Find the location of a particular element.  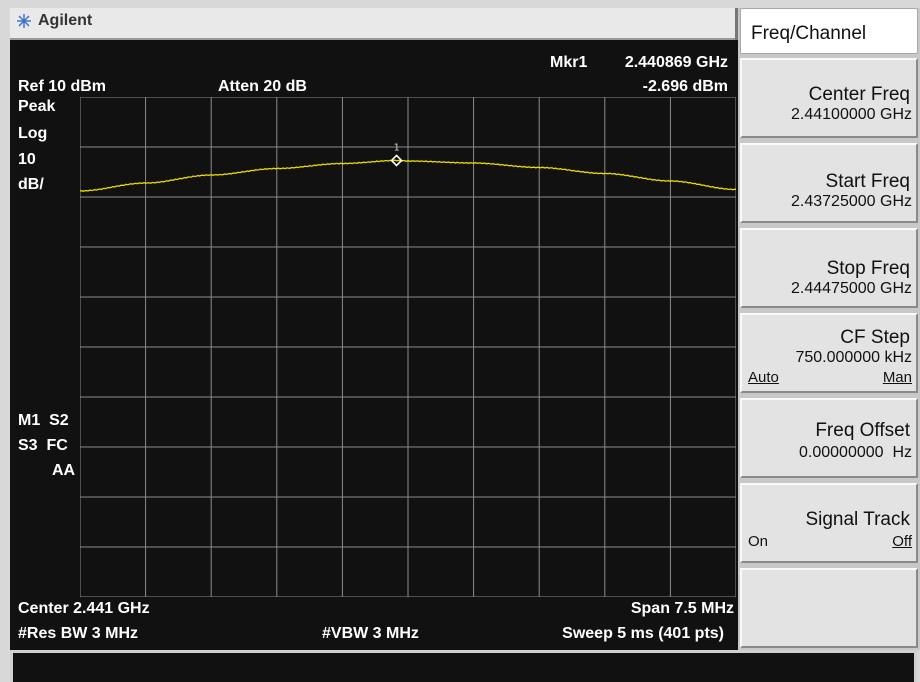

softkey-value: 2.44100000 GHz is located at coordinates (851, 114).